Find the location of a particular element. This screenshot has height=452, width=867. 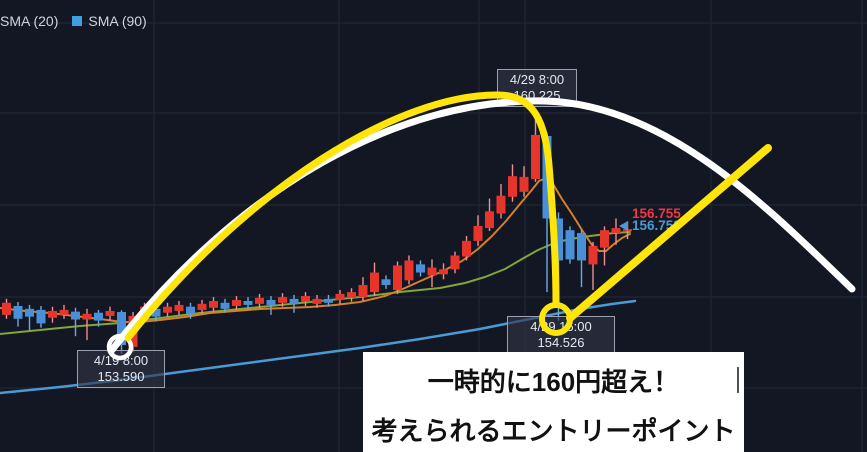

current-price-label-blue: 156.753 is located at coordinates (656, 225).